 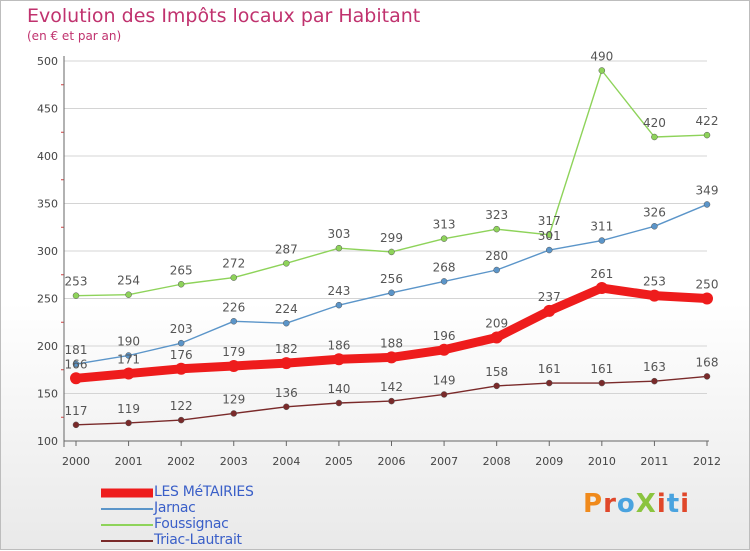 What do you see at coordinates (496, 372) in the screenshot?
I see `data-label-triac-lautrait: 158` at bounding box center [496, 372].